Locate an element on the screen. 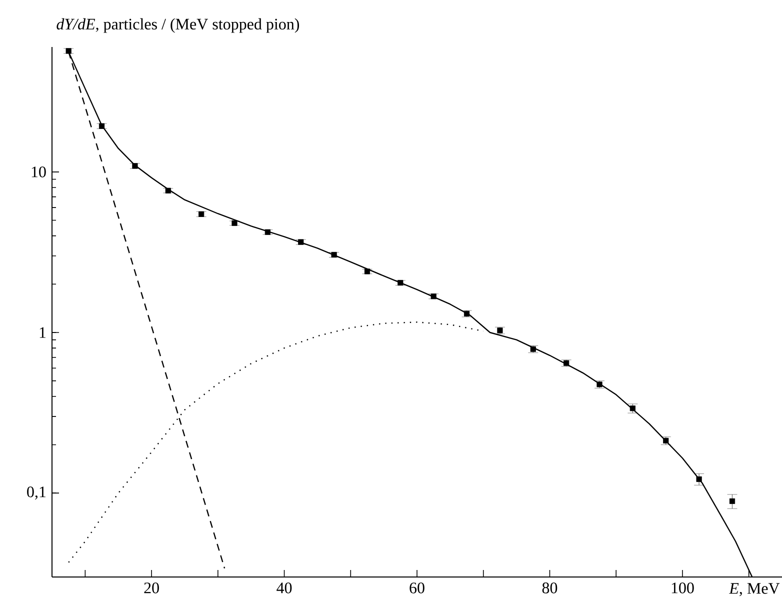 The height and width of the screenshot is (616, 782). y-tick-label: 10 is located at coordinates (39, 172).